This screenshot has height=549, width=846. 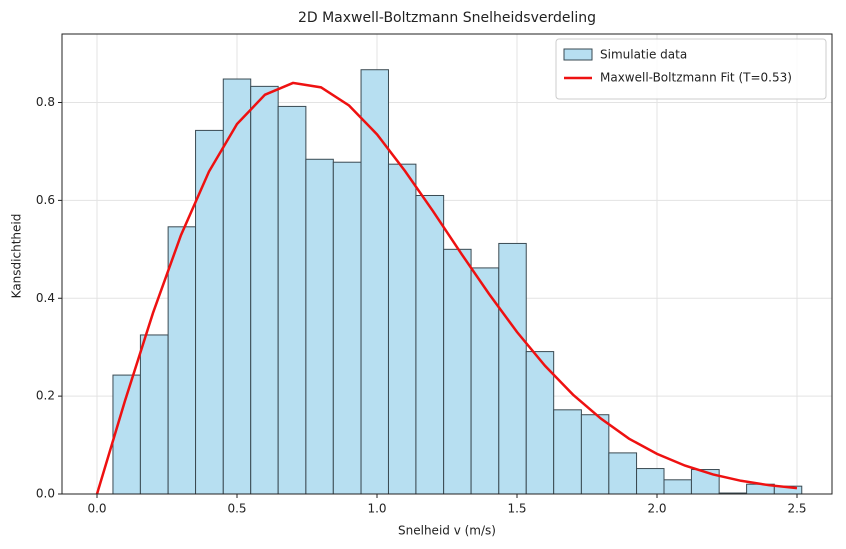 What do you see at coordinates (96, 509) in the screenshot?
I see `x-tick-label: 0.0` at bounding box center [96, 509].